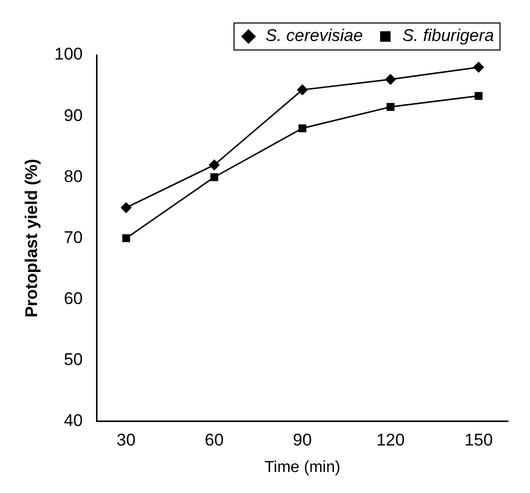 This screenshot has width=530, height=493. I want to click on y-tick-label: 100, so click(68, 54).